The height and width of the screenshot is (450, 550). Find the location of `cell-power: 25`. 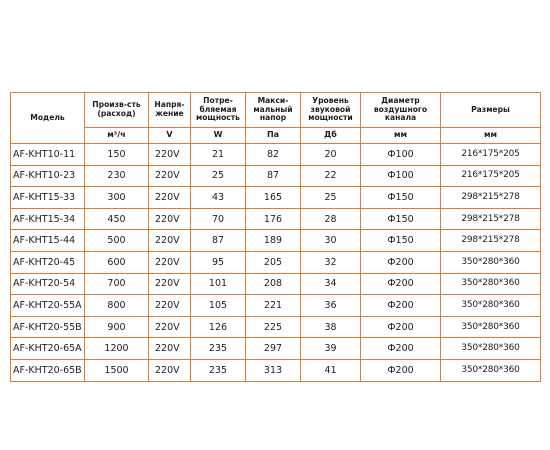

cell-power: 25 is located at coordinates (218, 176).